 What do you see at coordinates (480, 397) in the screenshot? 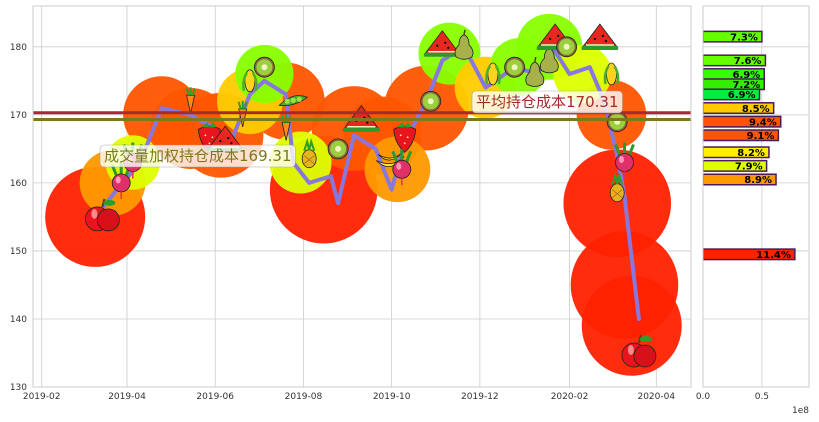
I see `x-tick-label: 2019-12` at bounding box center [480, 397].